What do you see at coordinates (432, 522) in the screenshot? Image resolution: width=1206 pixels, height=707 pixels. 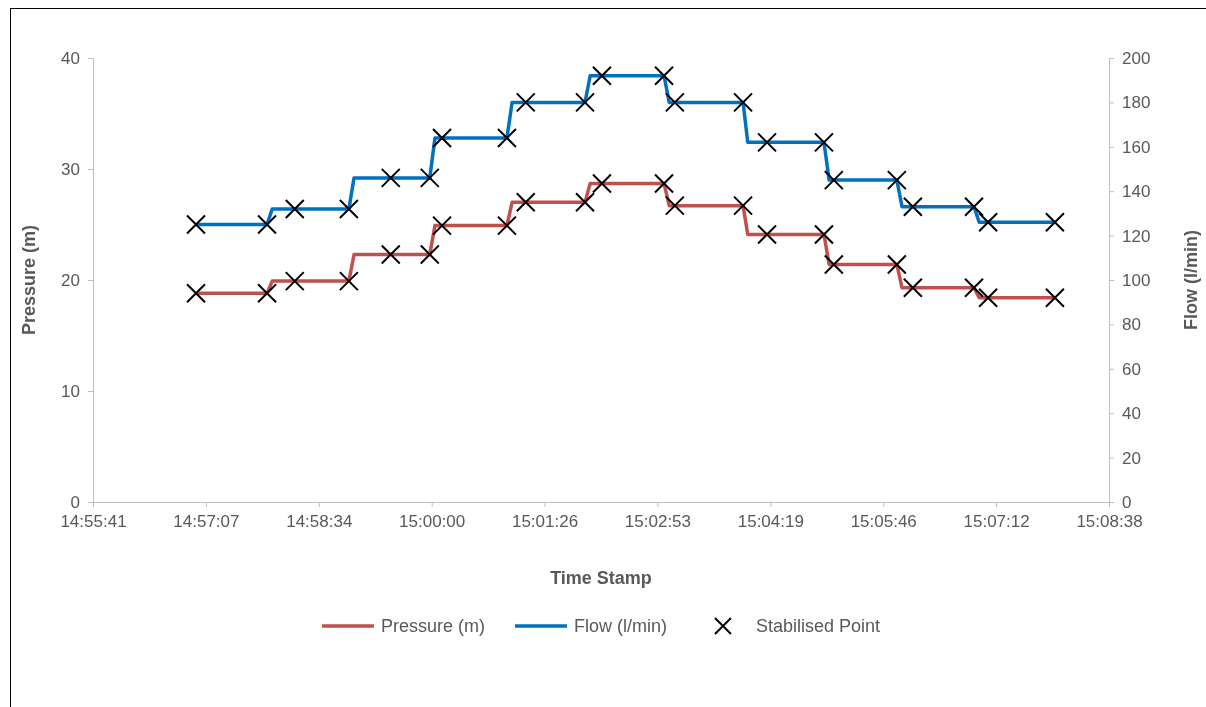 I see `x-tick-label: 15:00:00` at bounding box center [432, 522].